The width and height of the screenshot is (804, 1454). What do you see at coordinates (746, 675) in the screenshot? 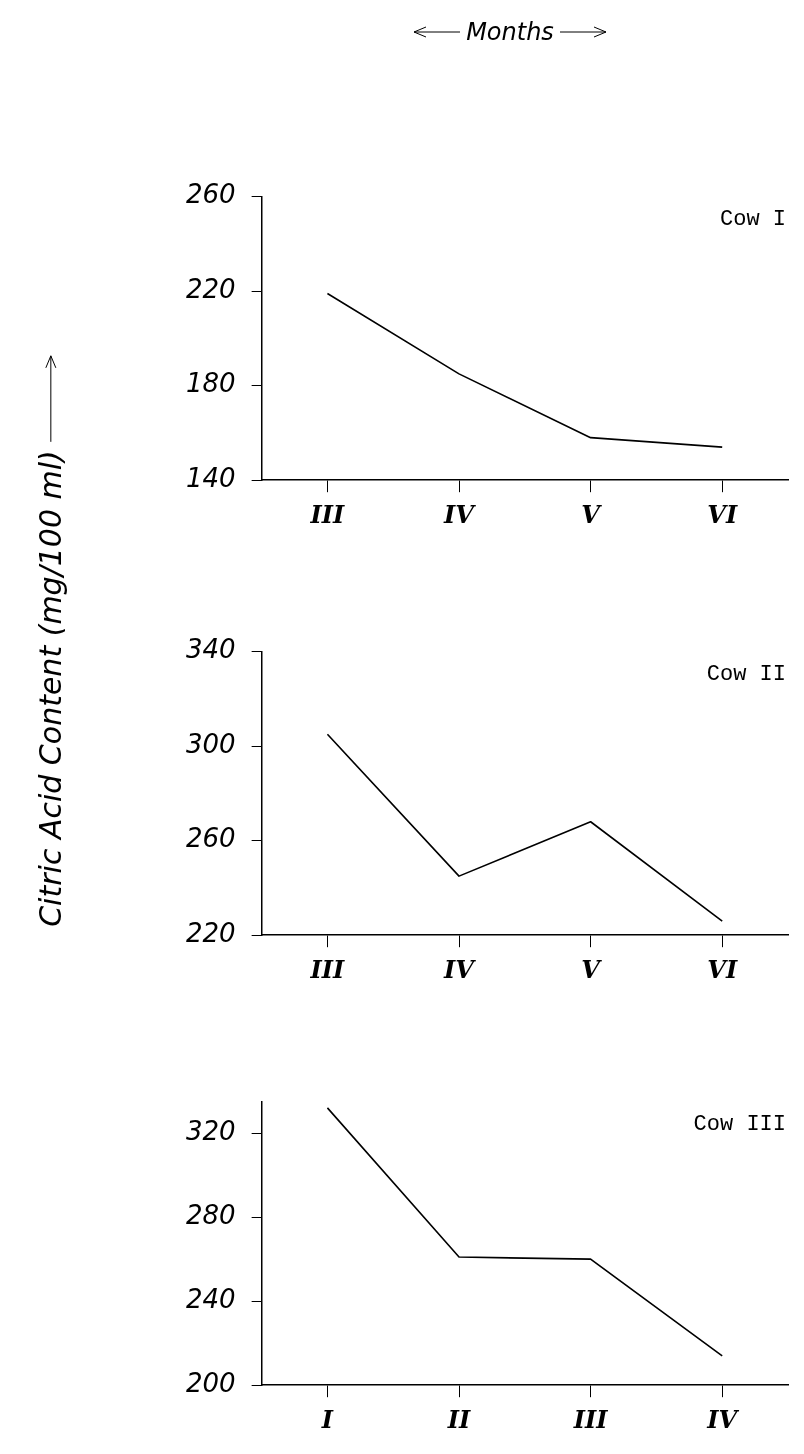
I see `text: Cow II` at bounding box center [746, 675].